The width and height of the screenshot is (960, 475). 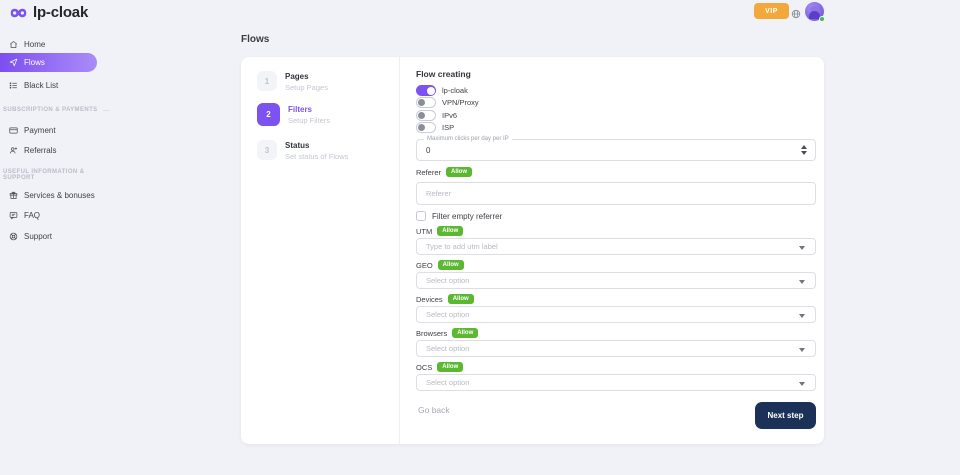 I want to click on sidebar-section-support: USEFUL INFORMATION & SUPPORT, so click(x=44, y=175).